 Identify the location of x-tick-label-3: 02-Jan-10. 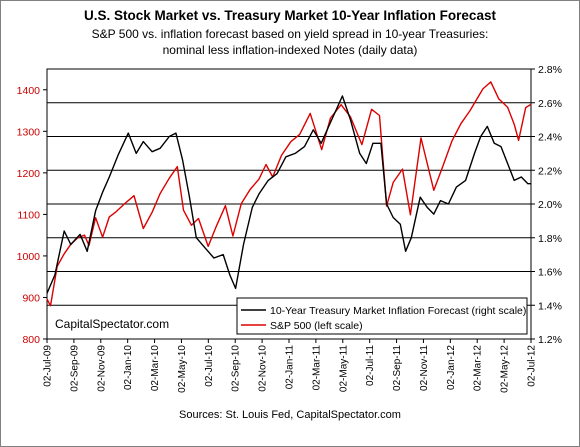
(128, 367).